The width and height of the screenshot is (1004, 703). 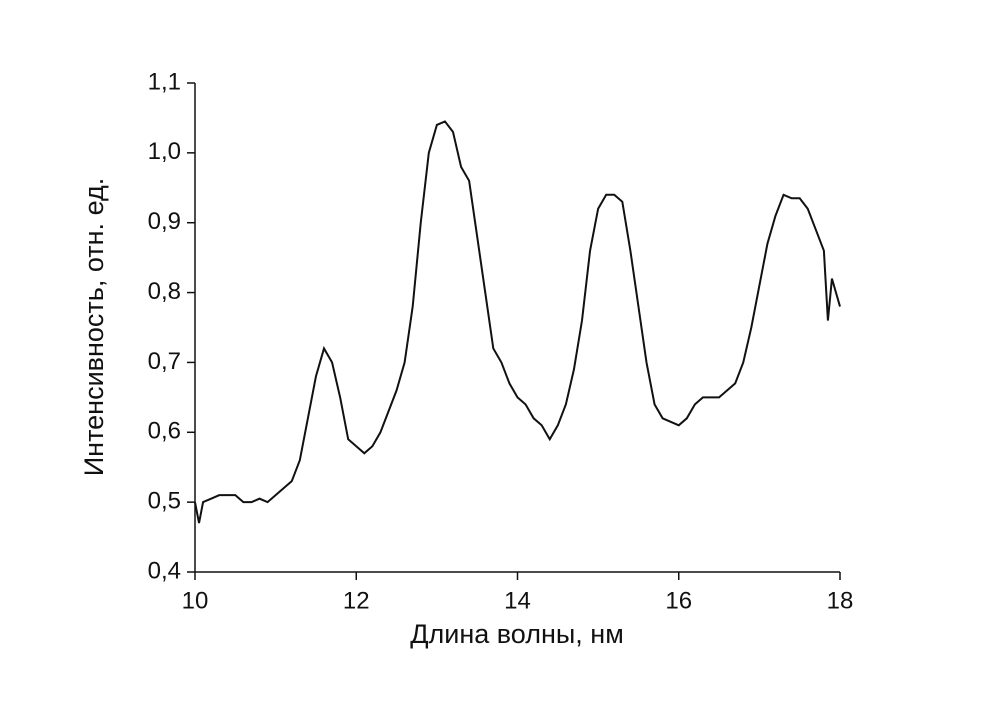 I want to click on x-tick-label: 12, so click(x=356, y=600).